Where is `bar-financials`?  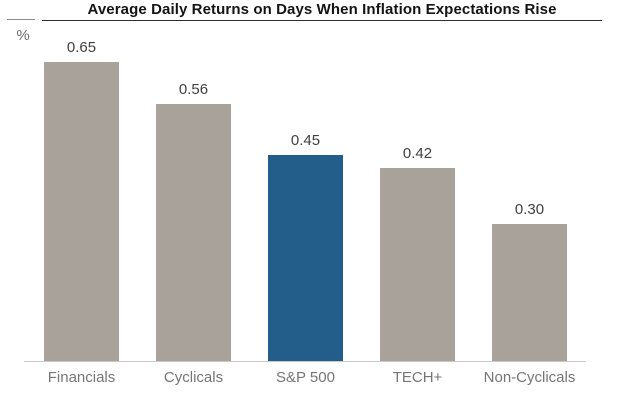
bar-financials is located at coordinates (81, 212).